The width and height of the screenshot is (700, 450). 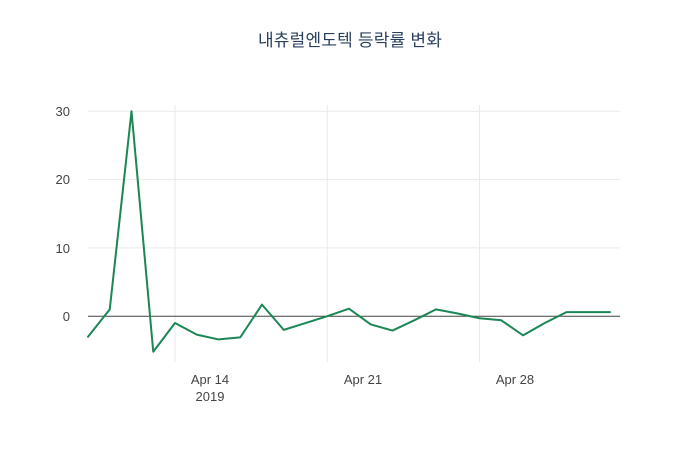 What do you see at coordinates (210, 379) in the screenshot?
I see `x-axis-tick-apr-14-main: Apr 14` at bounding box center [210, 379].